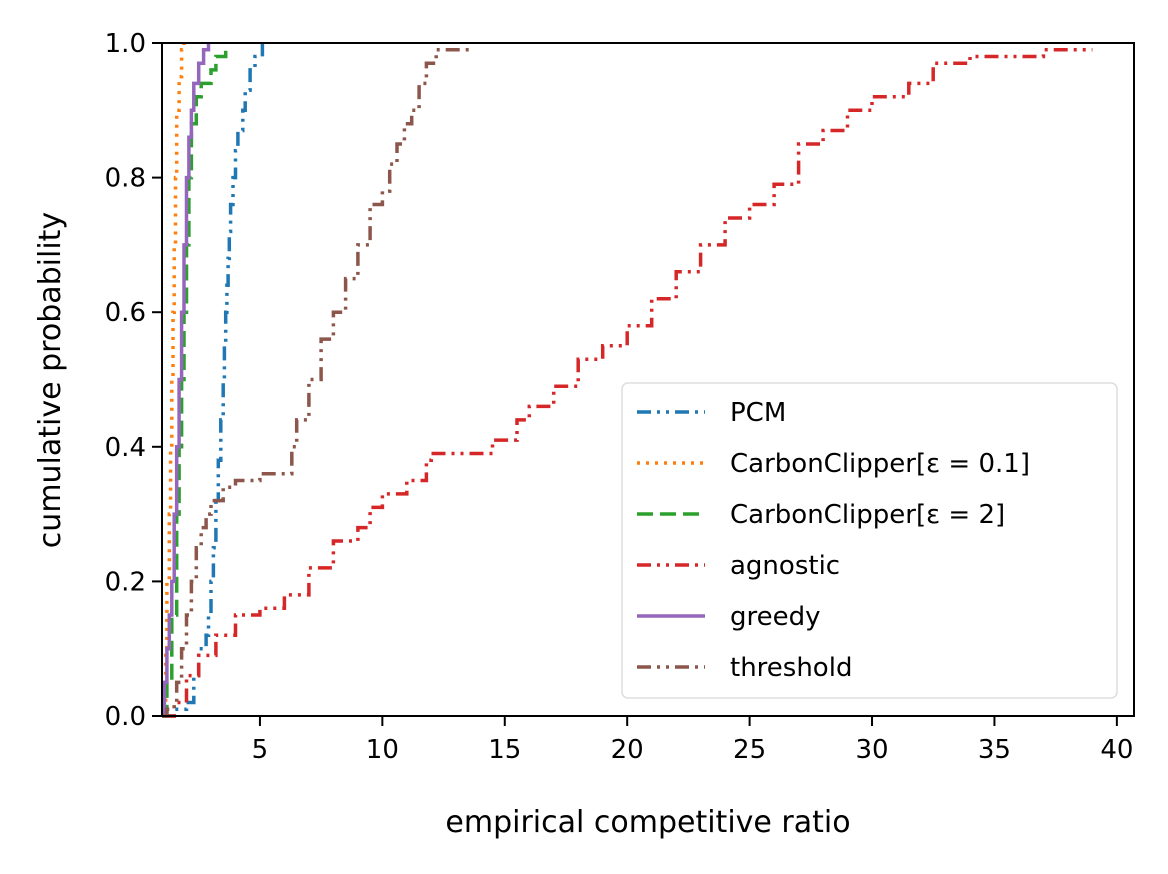 The height and width of the screenshot is (874, 1168). Describe the element at coordinates (1116, 750) in the screenshot. I see `x-tick-label: 40` at that location.